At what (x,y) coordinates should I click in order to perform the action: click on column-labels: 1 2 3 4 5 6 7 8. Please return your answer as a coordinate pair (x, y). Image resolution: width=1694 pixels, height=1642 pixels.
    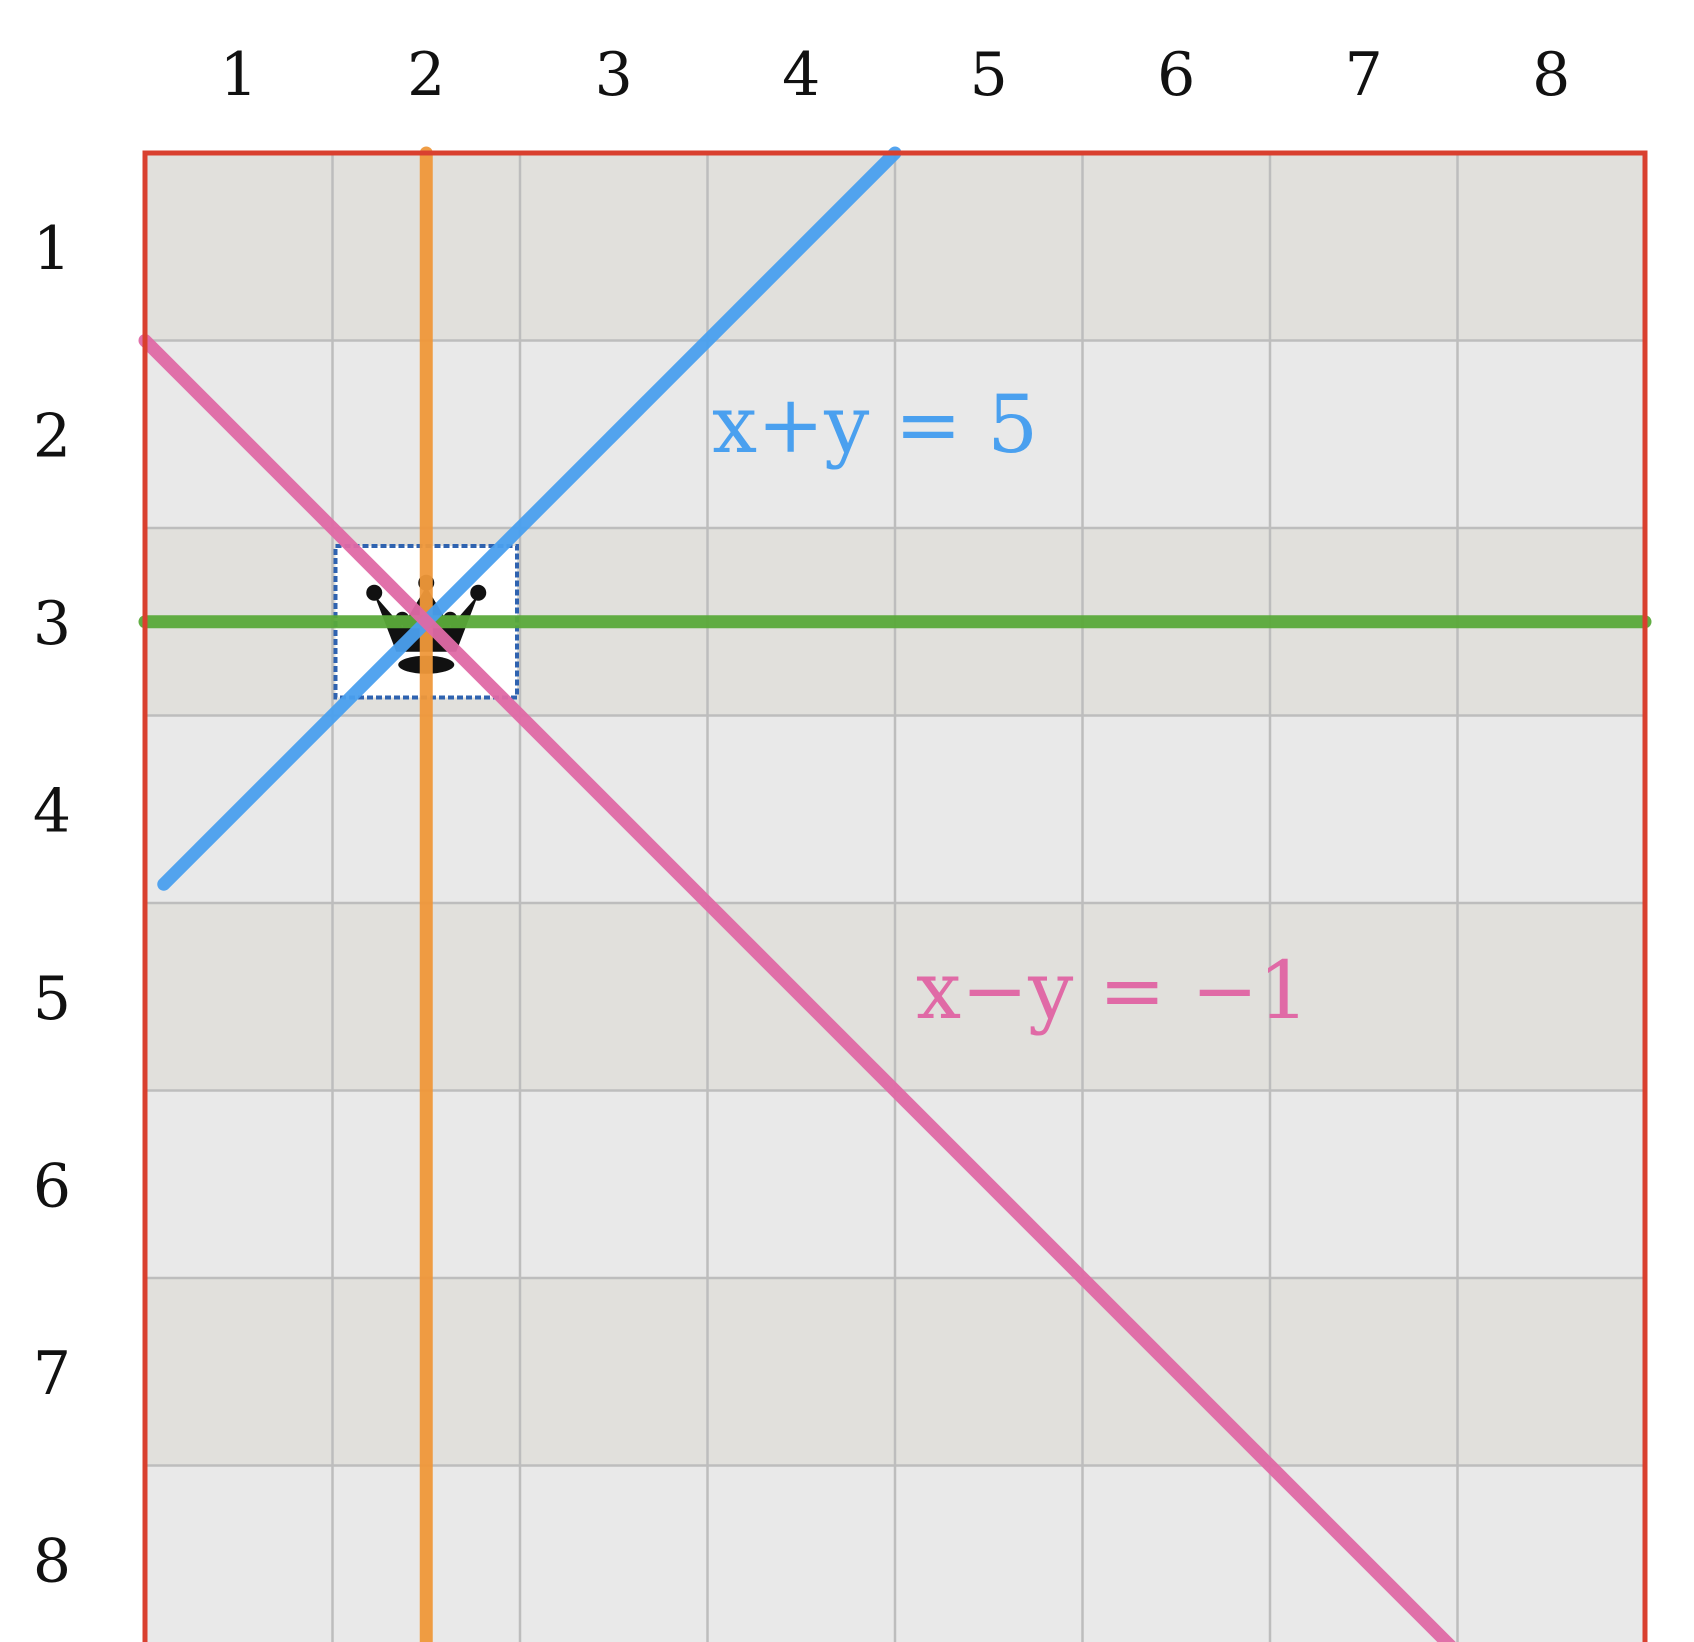
    Looking at the image, I should click on (895, 75).